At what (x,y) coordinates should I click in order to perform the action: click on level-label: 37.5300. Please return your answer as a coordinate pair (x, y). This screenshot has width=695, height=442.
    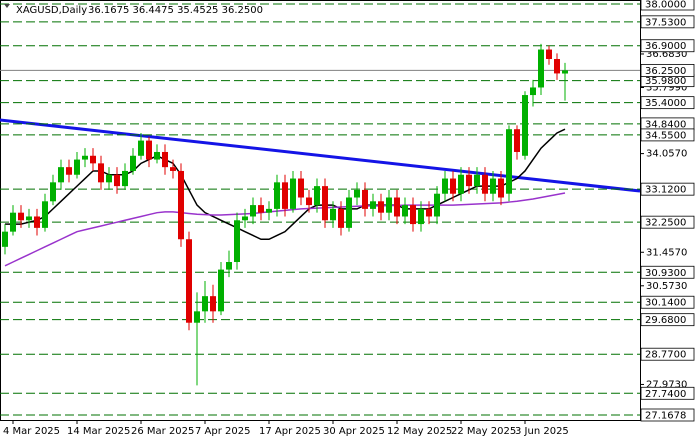
    Looking at the image, I should click on (665, 22).